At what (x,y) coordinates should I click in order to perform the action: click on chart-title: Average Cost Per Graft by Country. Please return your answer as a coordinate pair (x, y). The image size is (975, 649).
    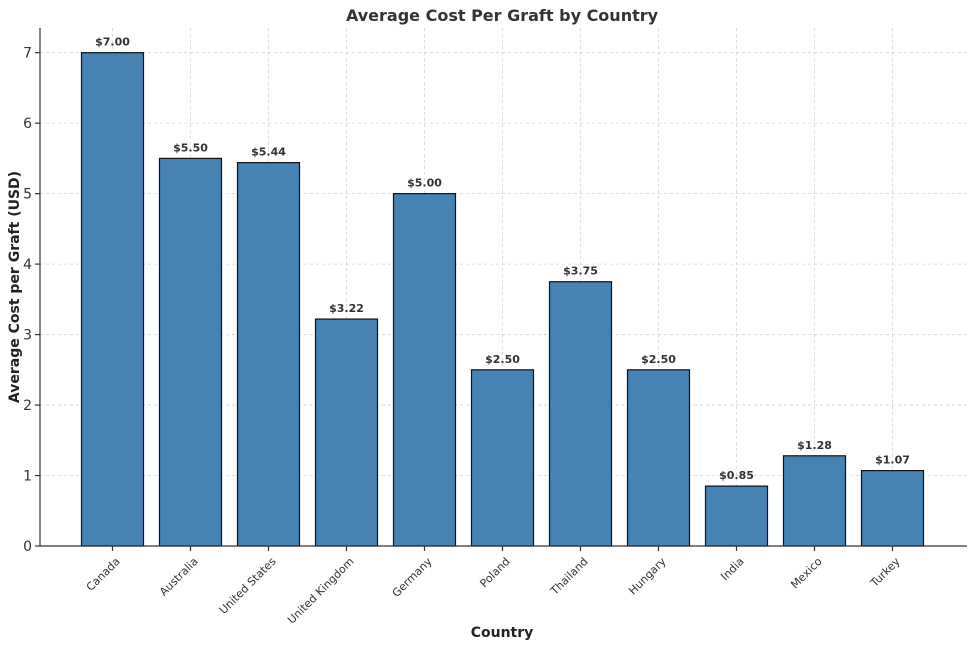
    Looking at the image, I should click on (502, 15).